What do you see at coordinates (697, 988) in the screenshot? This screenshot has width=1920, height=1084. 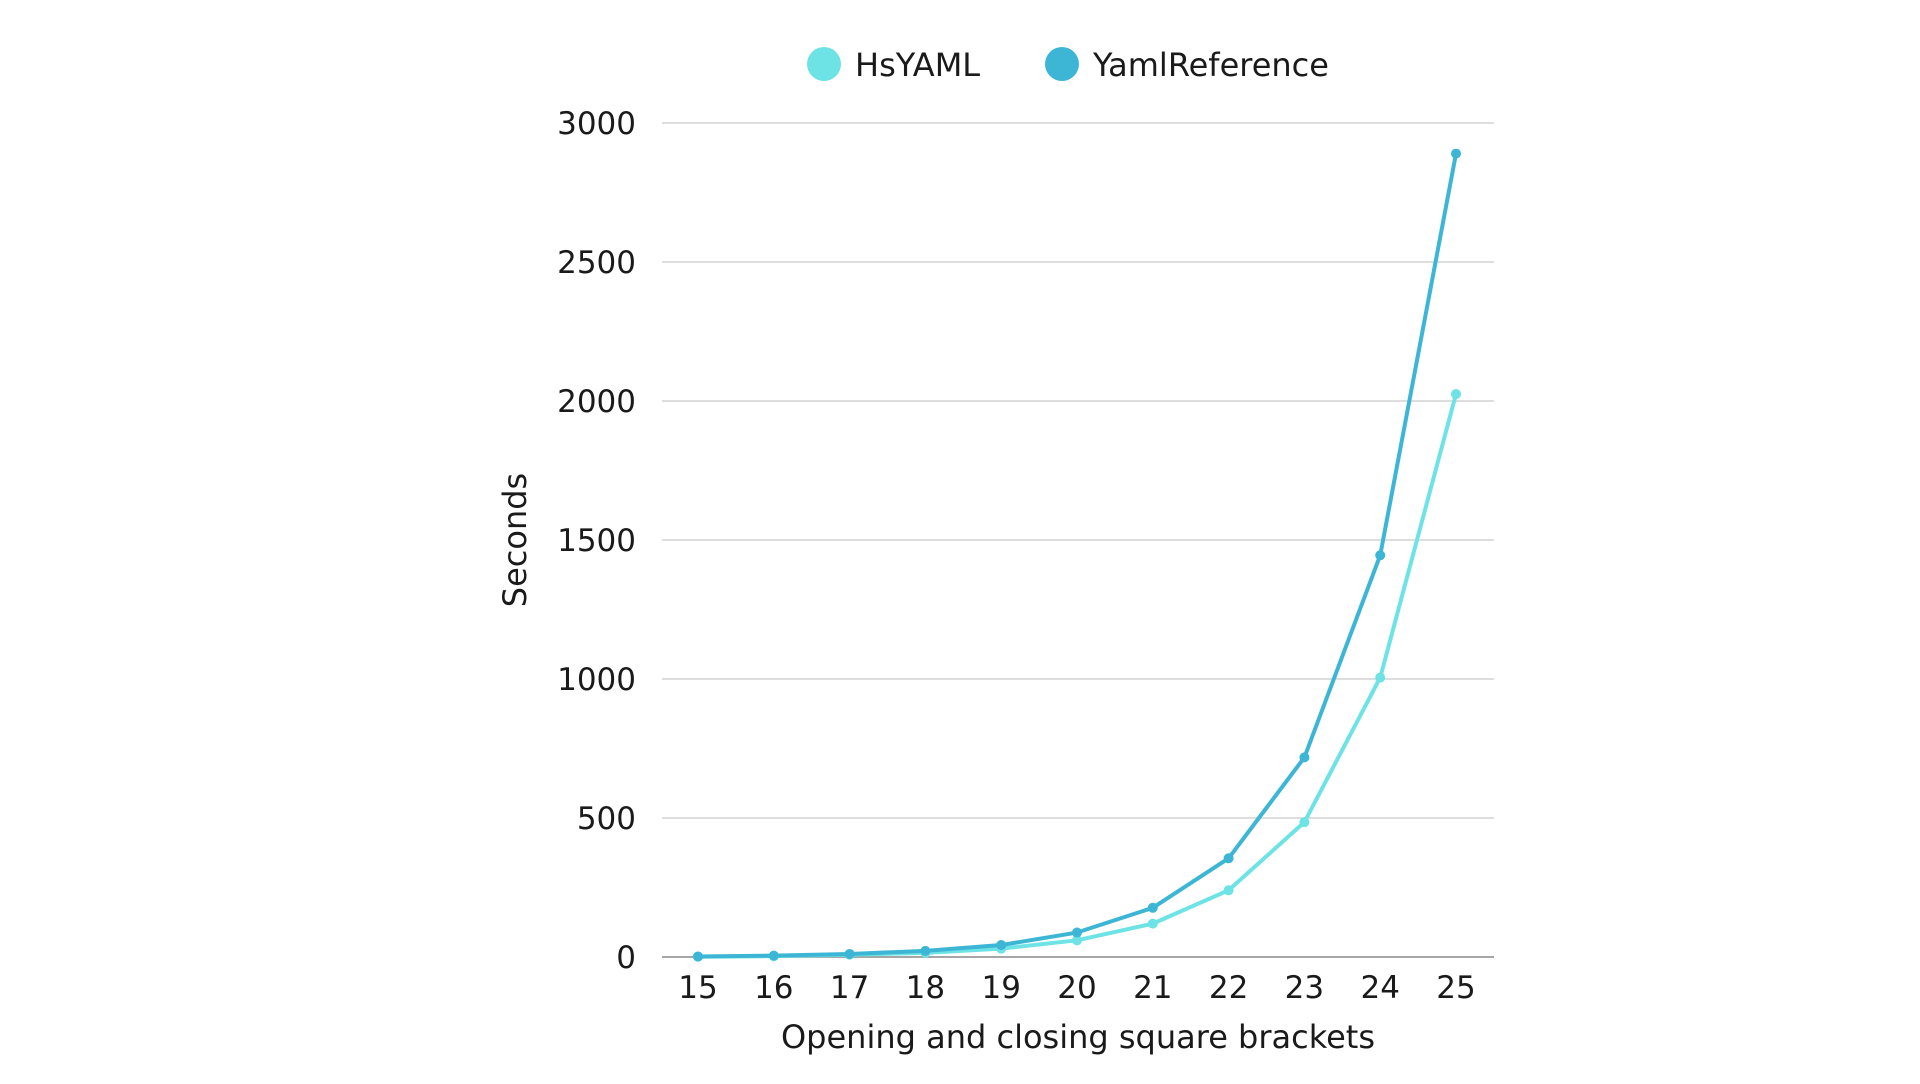 I see `x-tick-label: 15` at bounding box center [697, 988].